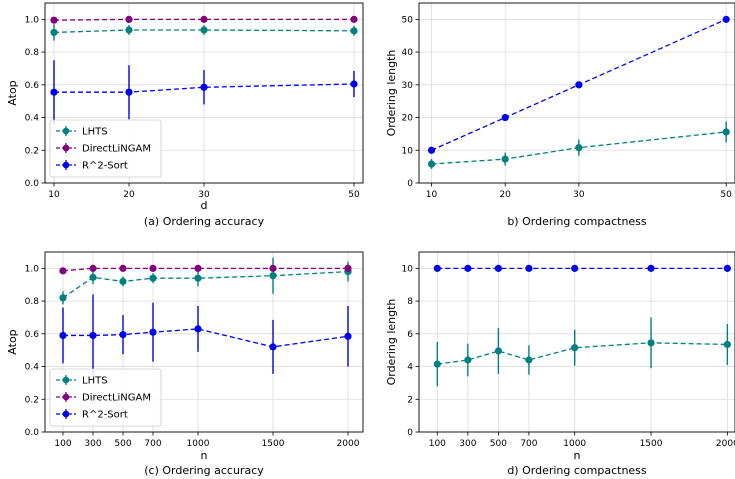 The height and width of the screenshot is (479, 735). I want to click on y-tick-label: 20, so click(408, 119).